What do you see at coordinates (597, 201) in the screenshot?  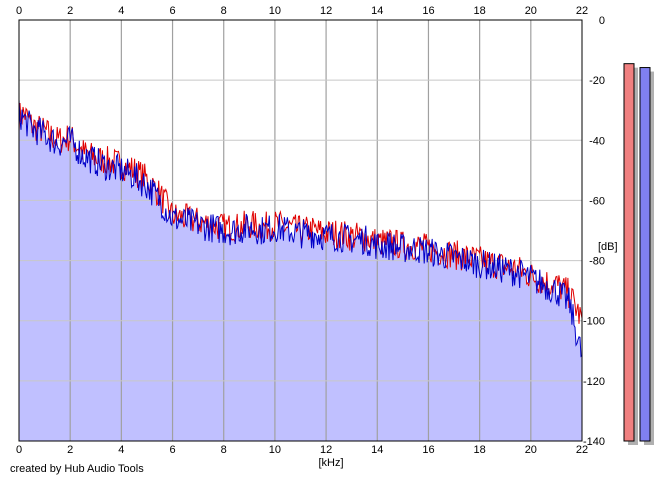 I see `y-tick-label-3: -60` at bounding box center [597, 201].